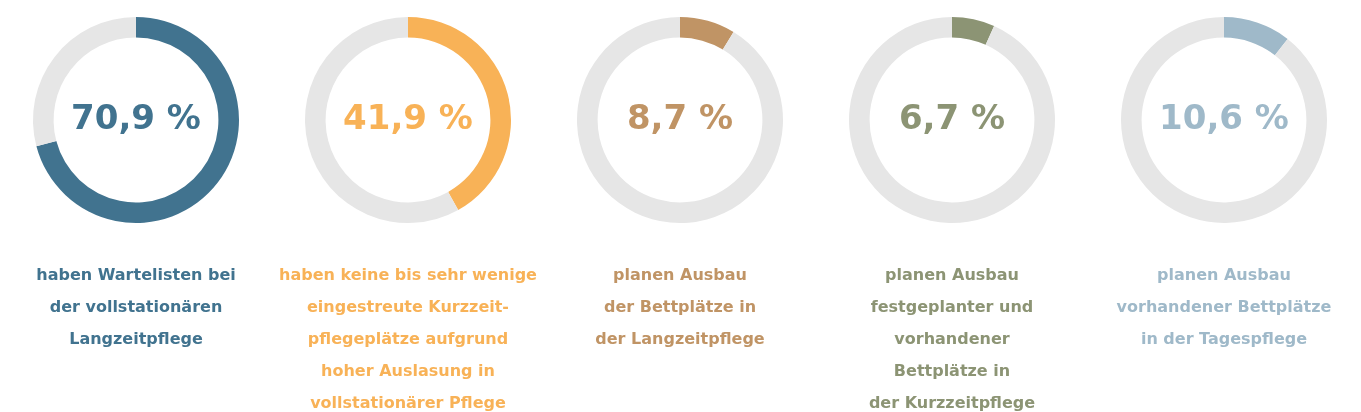 The image size is (1361, 412). I want to click on data-label: 41,9 %, so click(408, 116).